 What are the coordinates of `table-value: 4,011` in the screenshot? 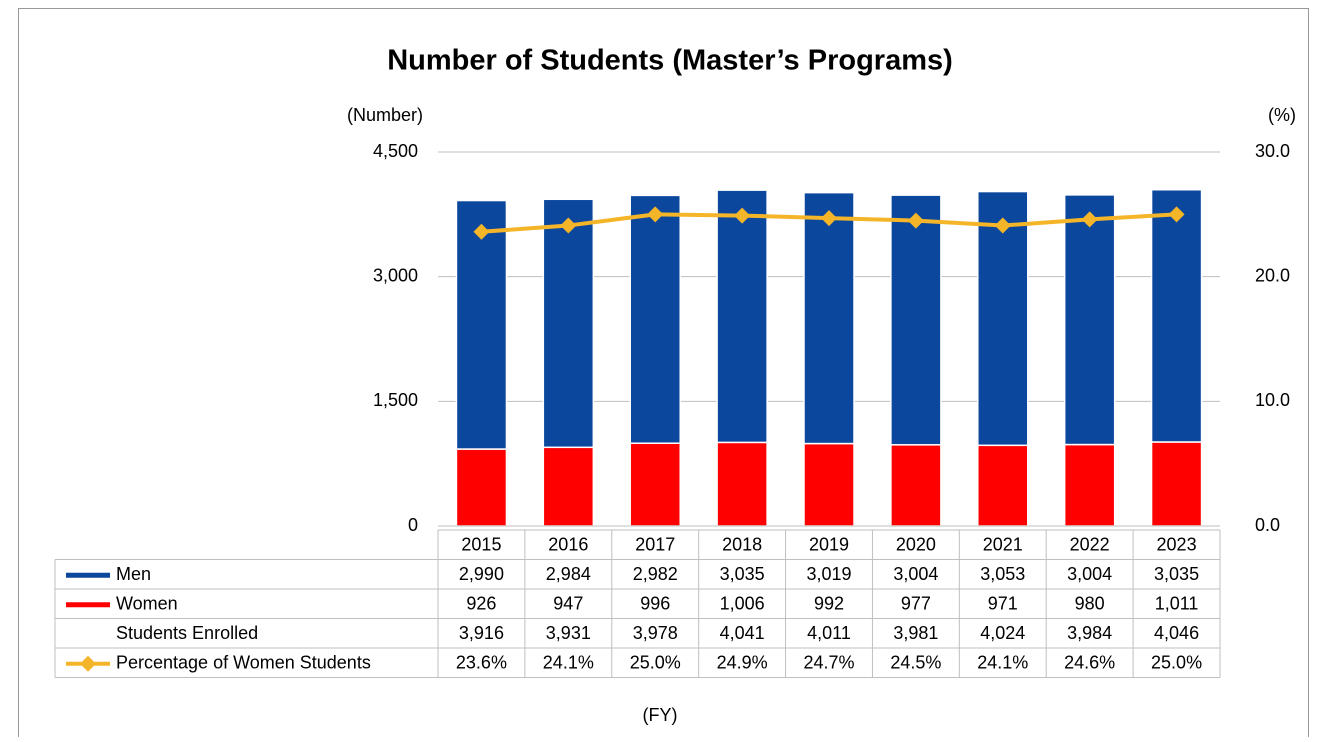 It's located at (829, 633).